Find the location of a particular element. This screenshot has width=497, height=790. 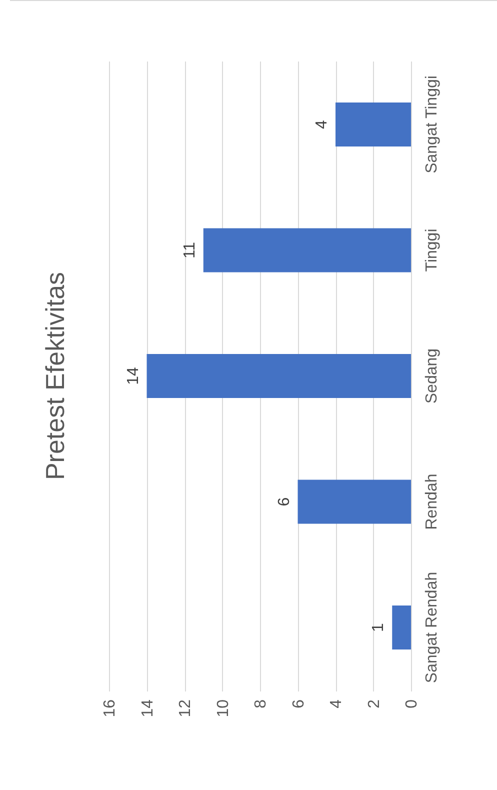

data-label: 1 is located at coordinates (379, 627).